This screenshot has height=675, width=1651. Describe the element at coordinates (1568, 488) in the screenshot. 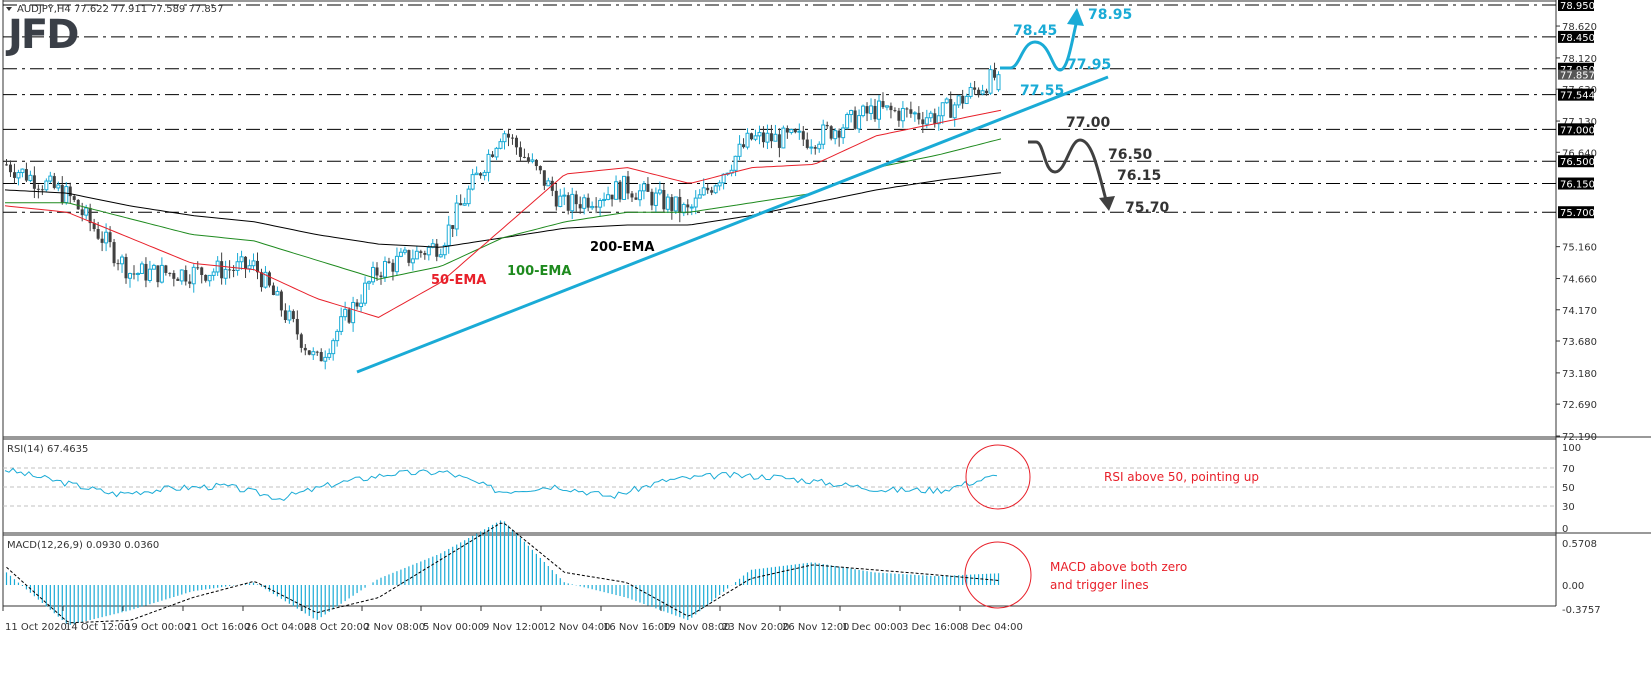

I see `rsi-level-50: 50` at that location.